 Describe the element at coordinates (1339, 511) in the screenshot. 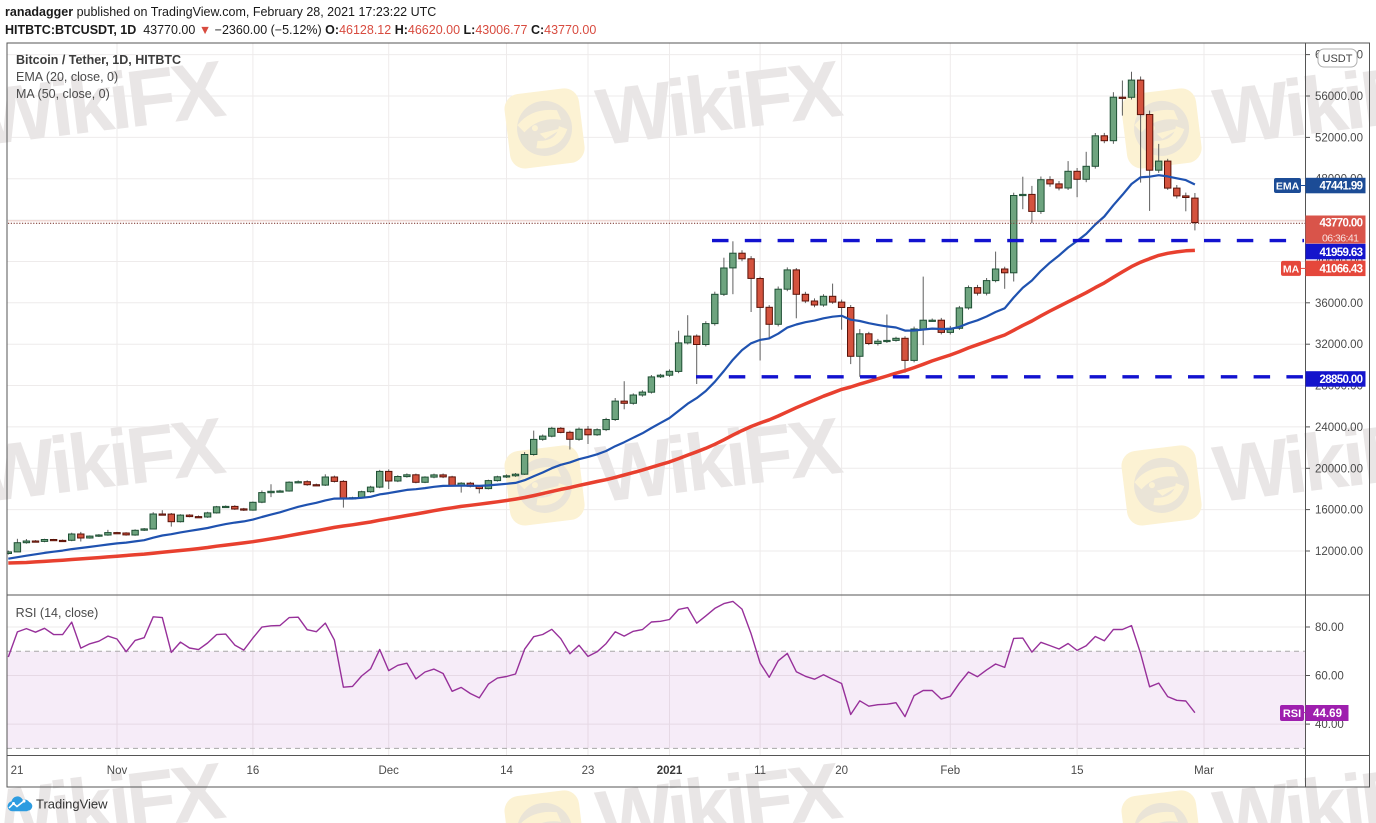

I see `svg-text: 16000.00` at that location.